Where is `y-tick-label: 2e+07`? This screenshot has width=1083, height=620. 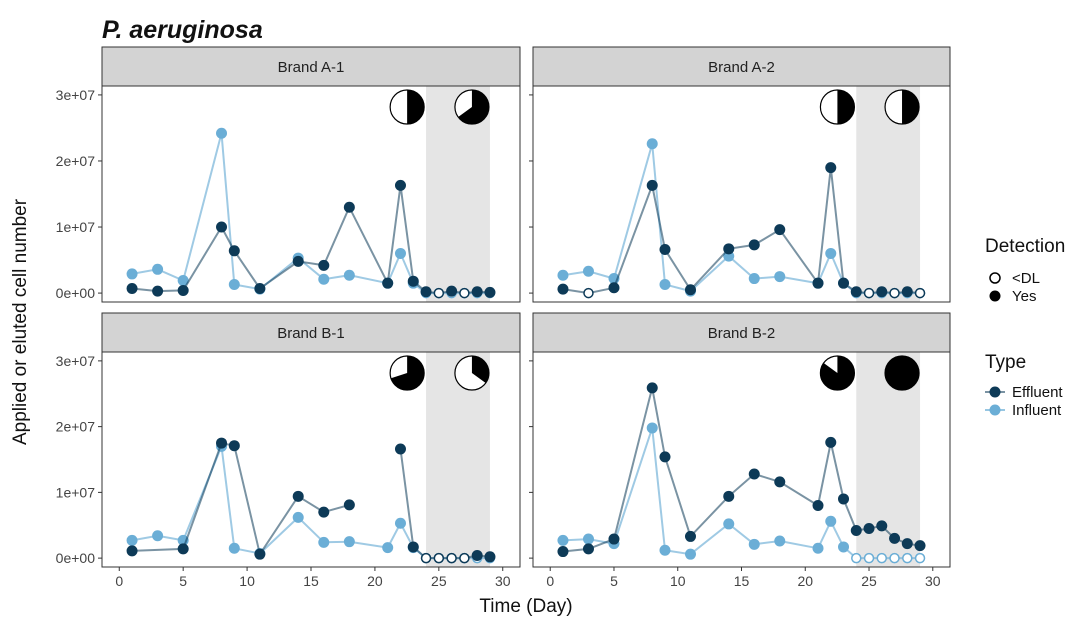
y-tick-label: 2e+07 is located at coordinates (76, 427).